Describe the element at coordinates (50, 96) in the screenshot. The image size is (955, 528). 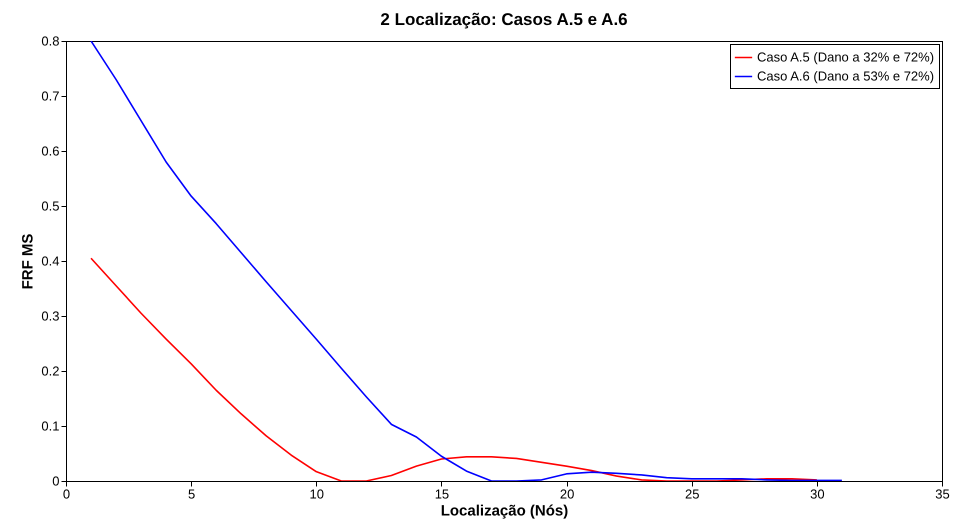
I see `y-tick-label: 0.7` at that location.